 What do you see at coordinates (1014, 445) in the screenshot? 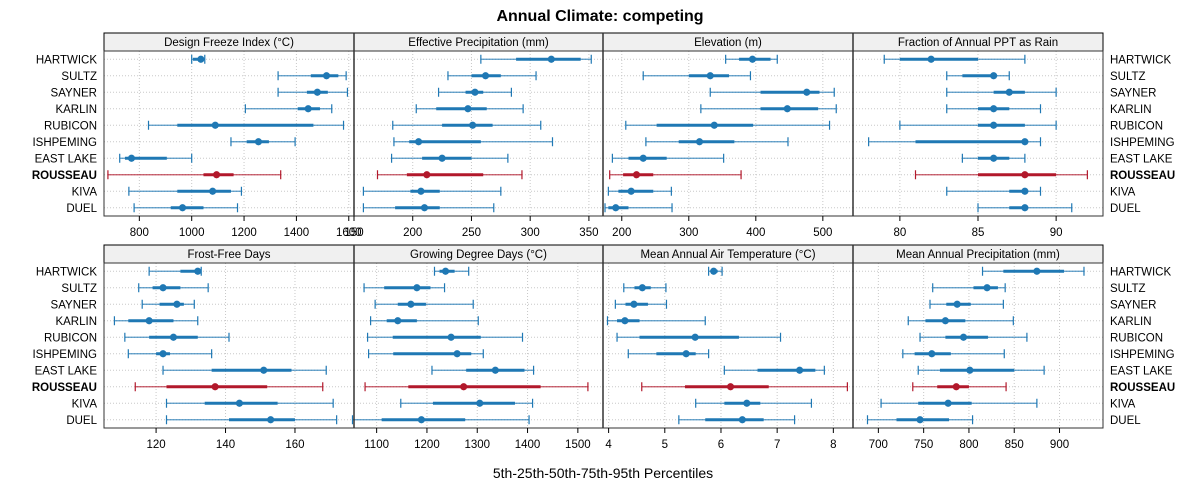
I see `x-tick-label: 850` at bounding box center [1014, 445].